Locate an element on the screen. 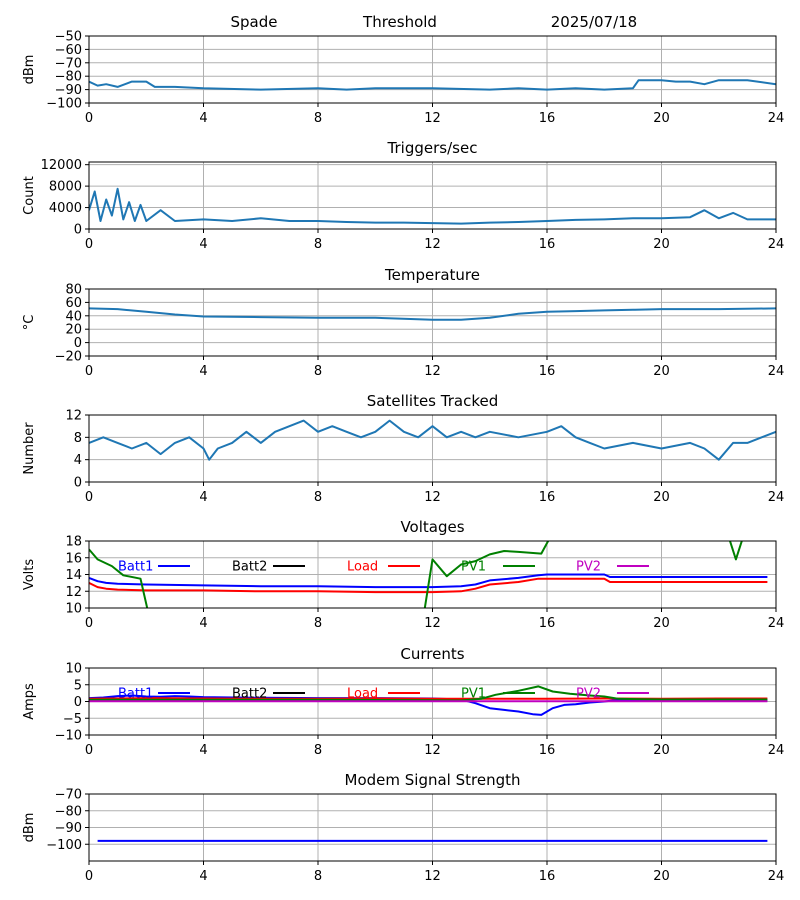 This screenshot has height=900, width=800. y-tick-label: −20 is located at coordinates (68, 357).